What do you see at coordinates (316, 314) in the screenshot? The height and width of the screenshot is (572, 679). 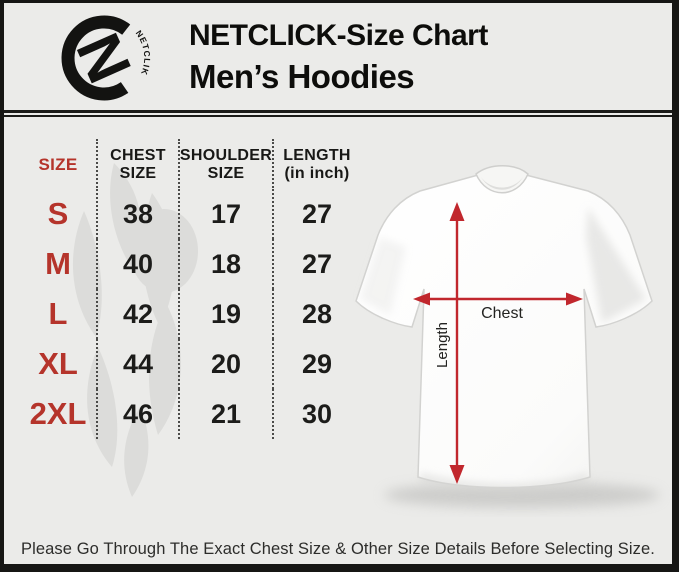 I see `length-cell-l: 28` at bounding box center [316, 314].